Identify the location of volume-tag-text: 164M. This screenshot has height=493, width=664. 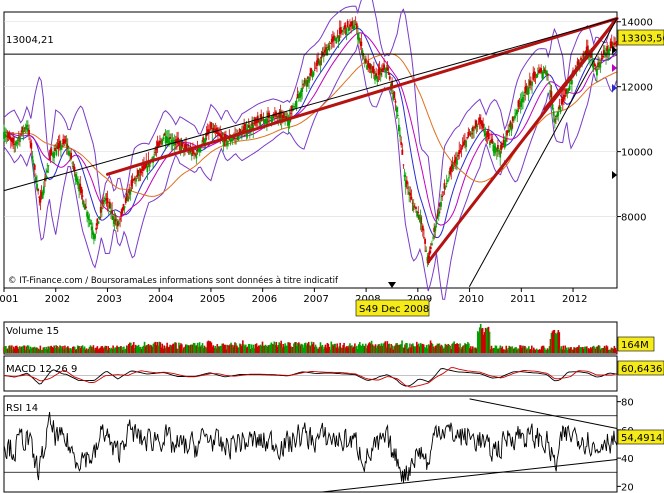
(635, 345).